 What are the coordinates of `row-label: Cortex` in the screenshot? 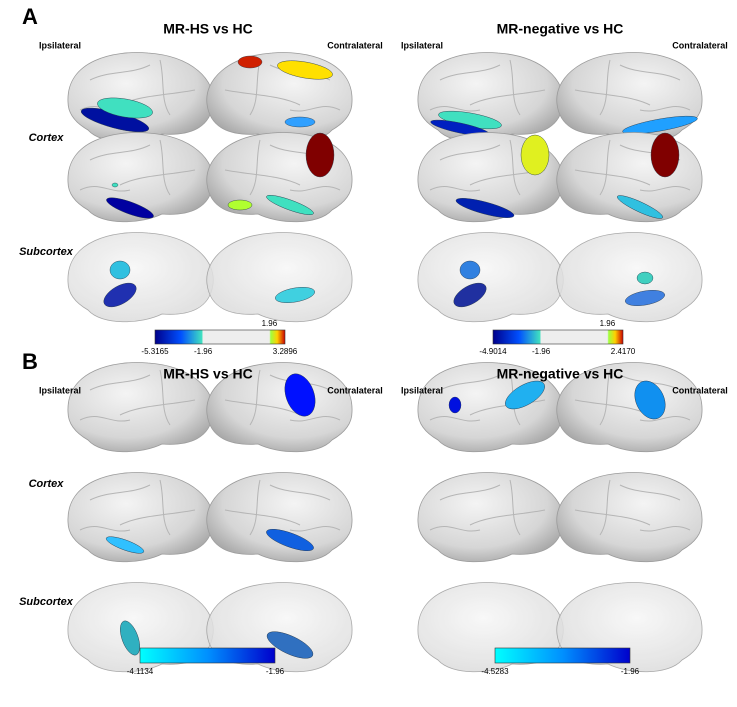 It's located at (47, 484).